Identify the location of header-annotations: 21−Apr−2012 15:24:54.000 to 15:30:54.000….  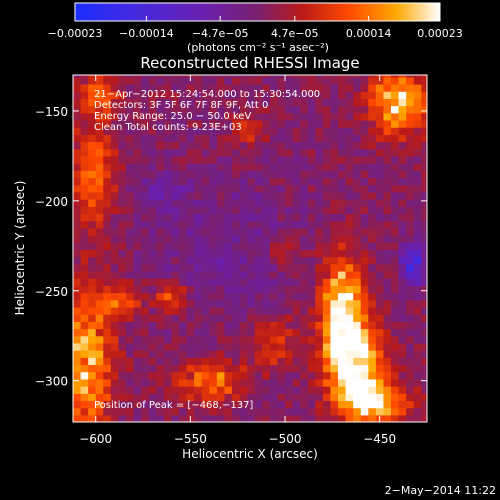
(207, 111).